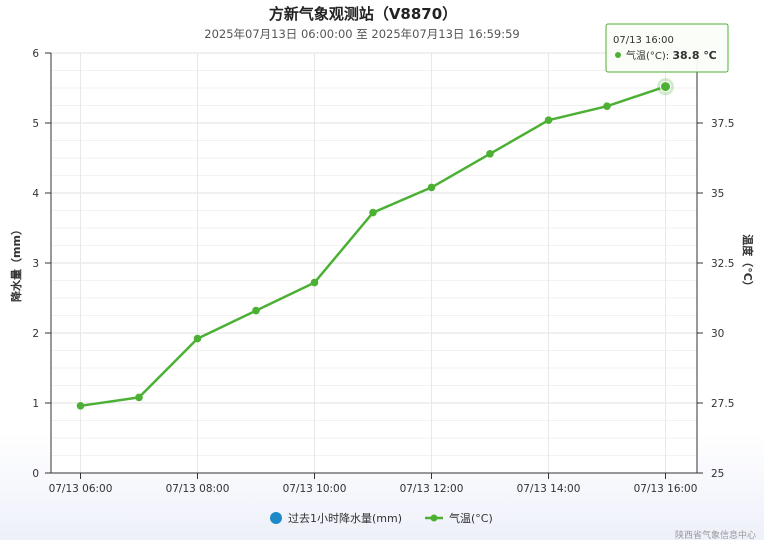  I want to click on y-right-tick-label: 37.5, so click(722, 124).